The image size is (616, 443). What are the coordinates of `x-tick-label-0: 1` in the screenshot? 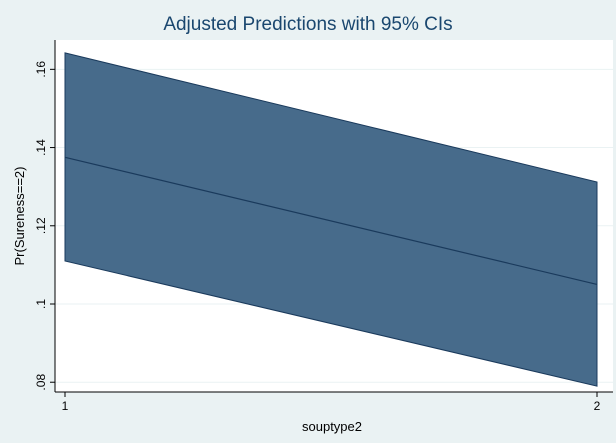 It's located at (65, 406).